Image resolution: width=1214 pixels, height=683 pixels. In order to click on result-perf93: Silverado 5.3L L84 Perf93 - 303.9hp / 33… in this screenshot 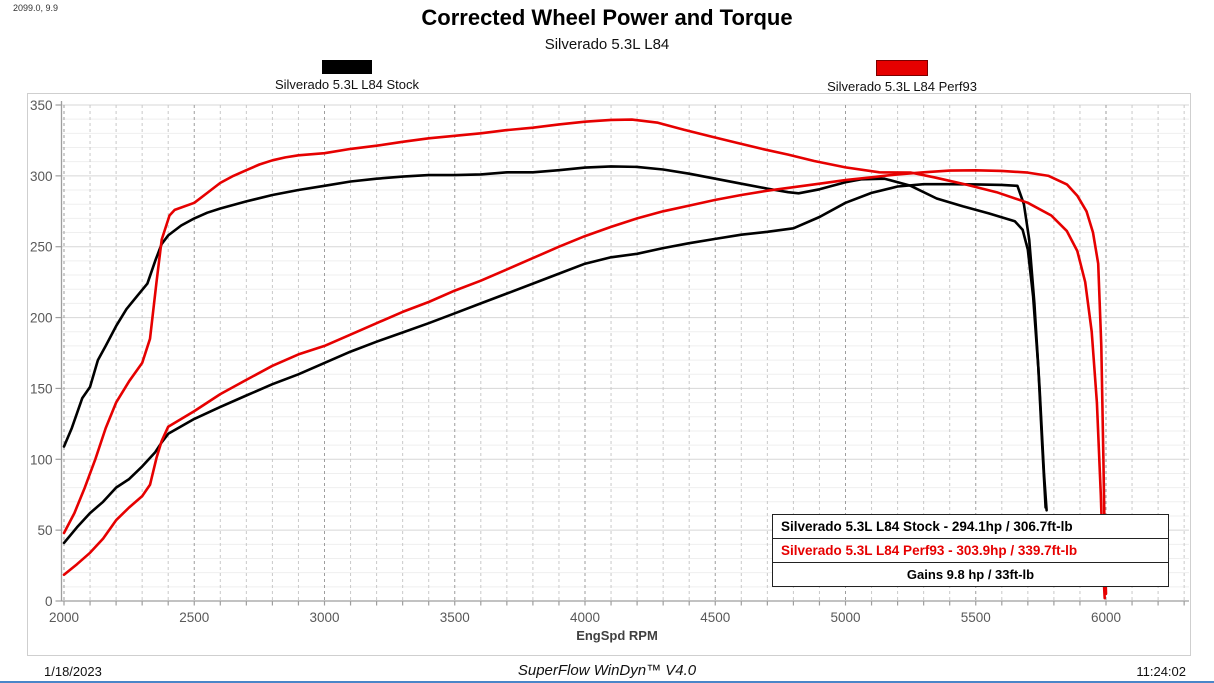, I will do `click(970, 551)`.